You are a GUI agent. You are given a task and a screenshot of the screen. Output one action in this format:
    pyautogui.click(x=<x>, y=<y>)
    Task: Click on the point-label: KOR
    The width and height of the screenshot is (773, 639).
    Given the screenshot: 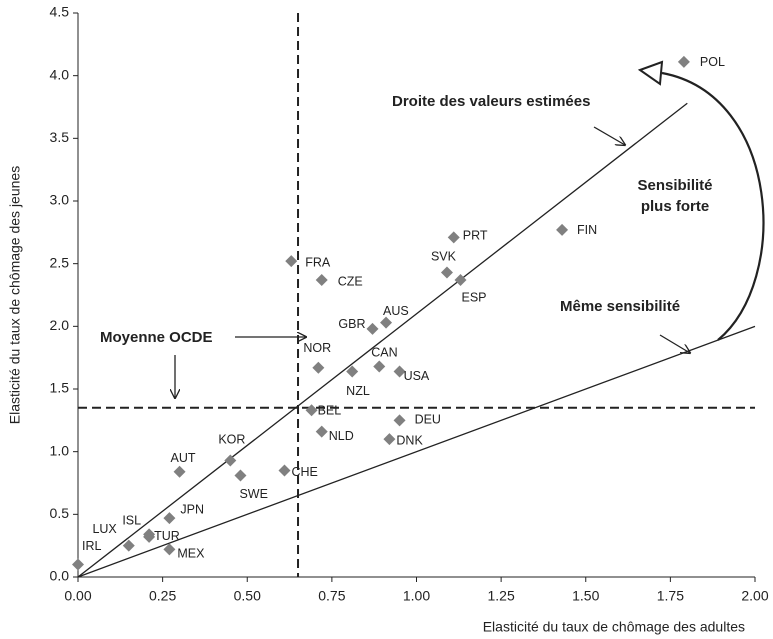 What is the action you would take?
    pyautogui.click(x=231, y=440)
    